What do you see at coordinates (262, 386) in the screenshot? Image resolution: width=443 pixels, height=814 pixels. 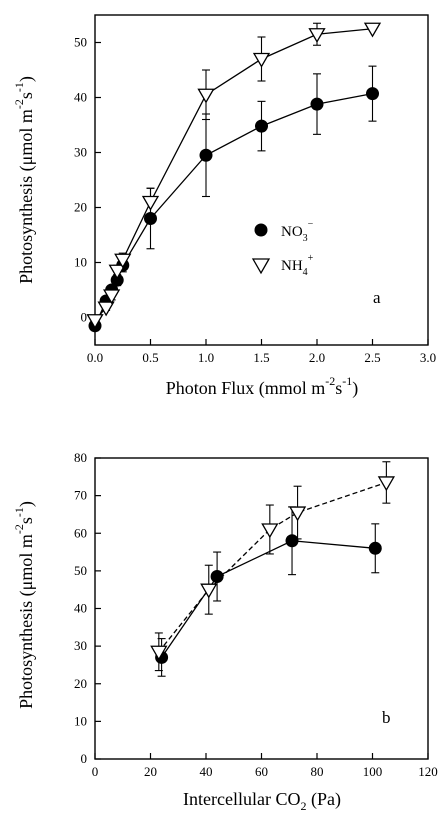 I see `panel-a-x-axis-title: Photon Flux (mmol m-2s-1)` at bounding box center [262, 386].